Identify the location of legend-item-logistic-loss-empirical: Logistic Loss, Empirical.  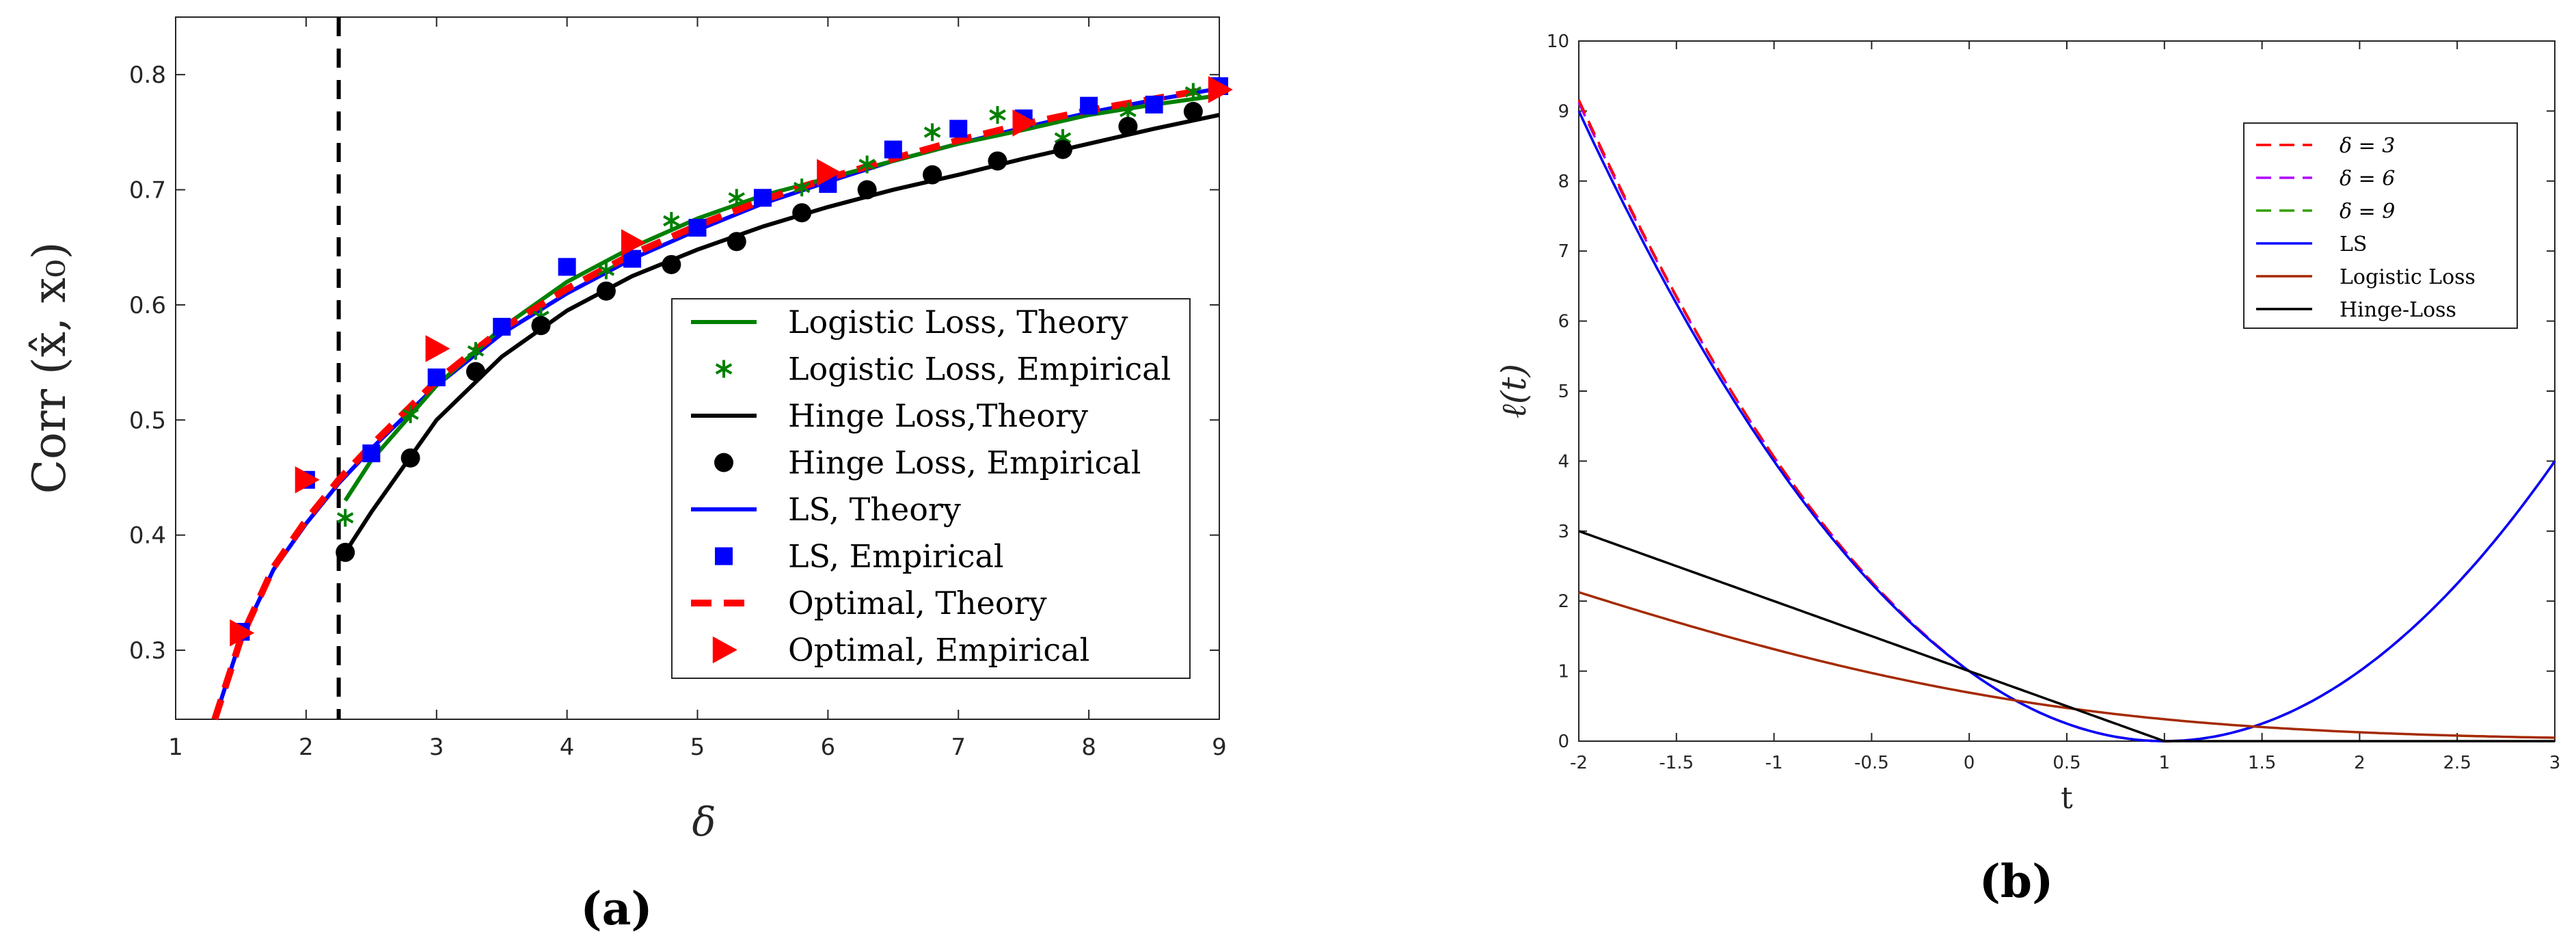
(943, 369).